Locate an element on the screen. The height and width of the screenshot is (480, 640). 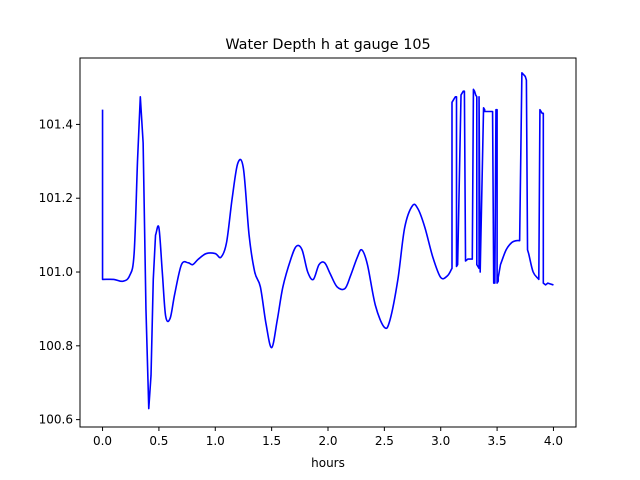
y-tick-label: 100.8 is located at coordinates (56, 346).